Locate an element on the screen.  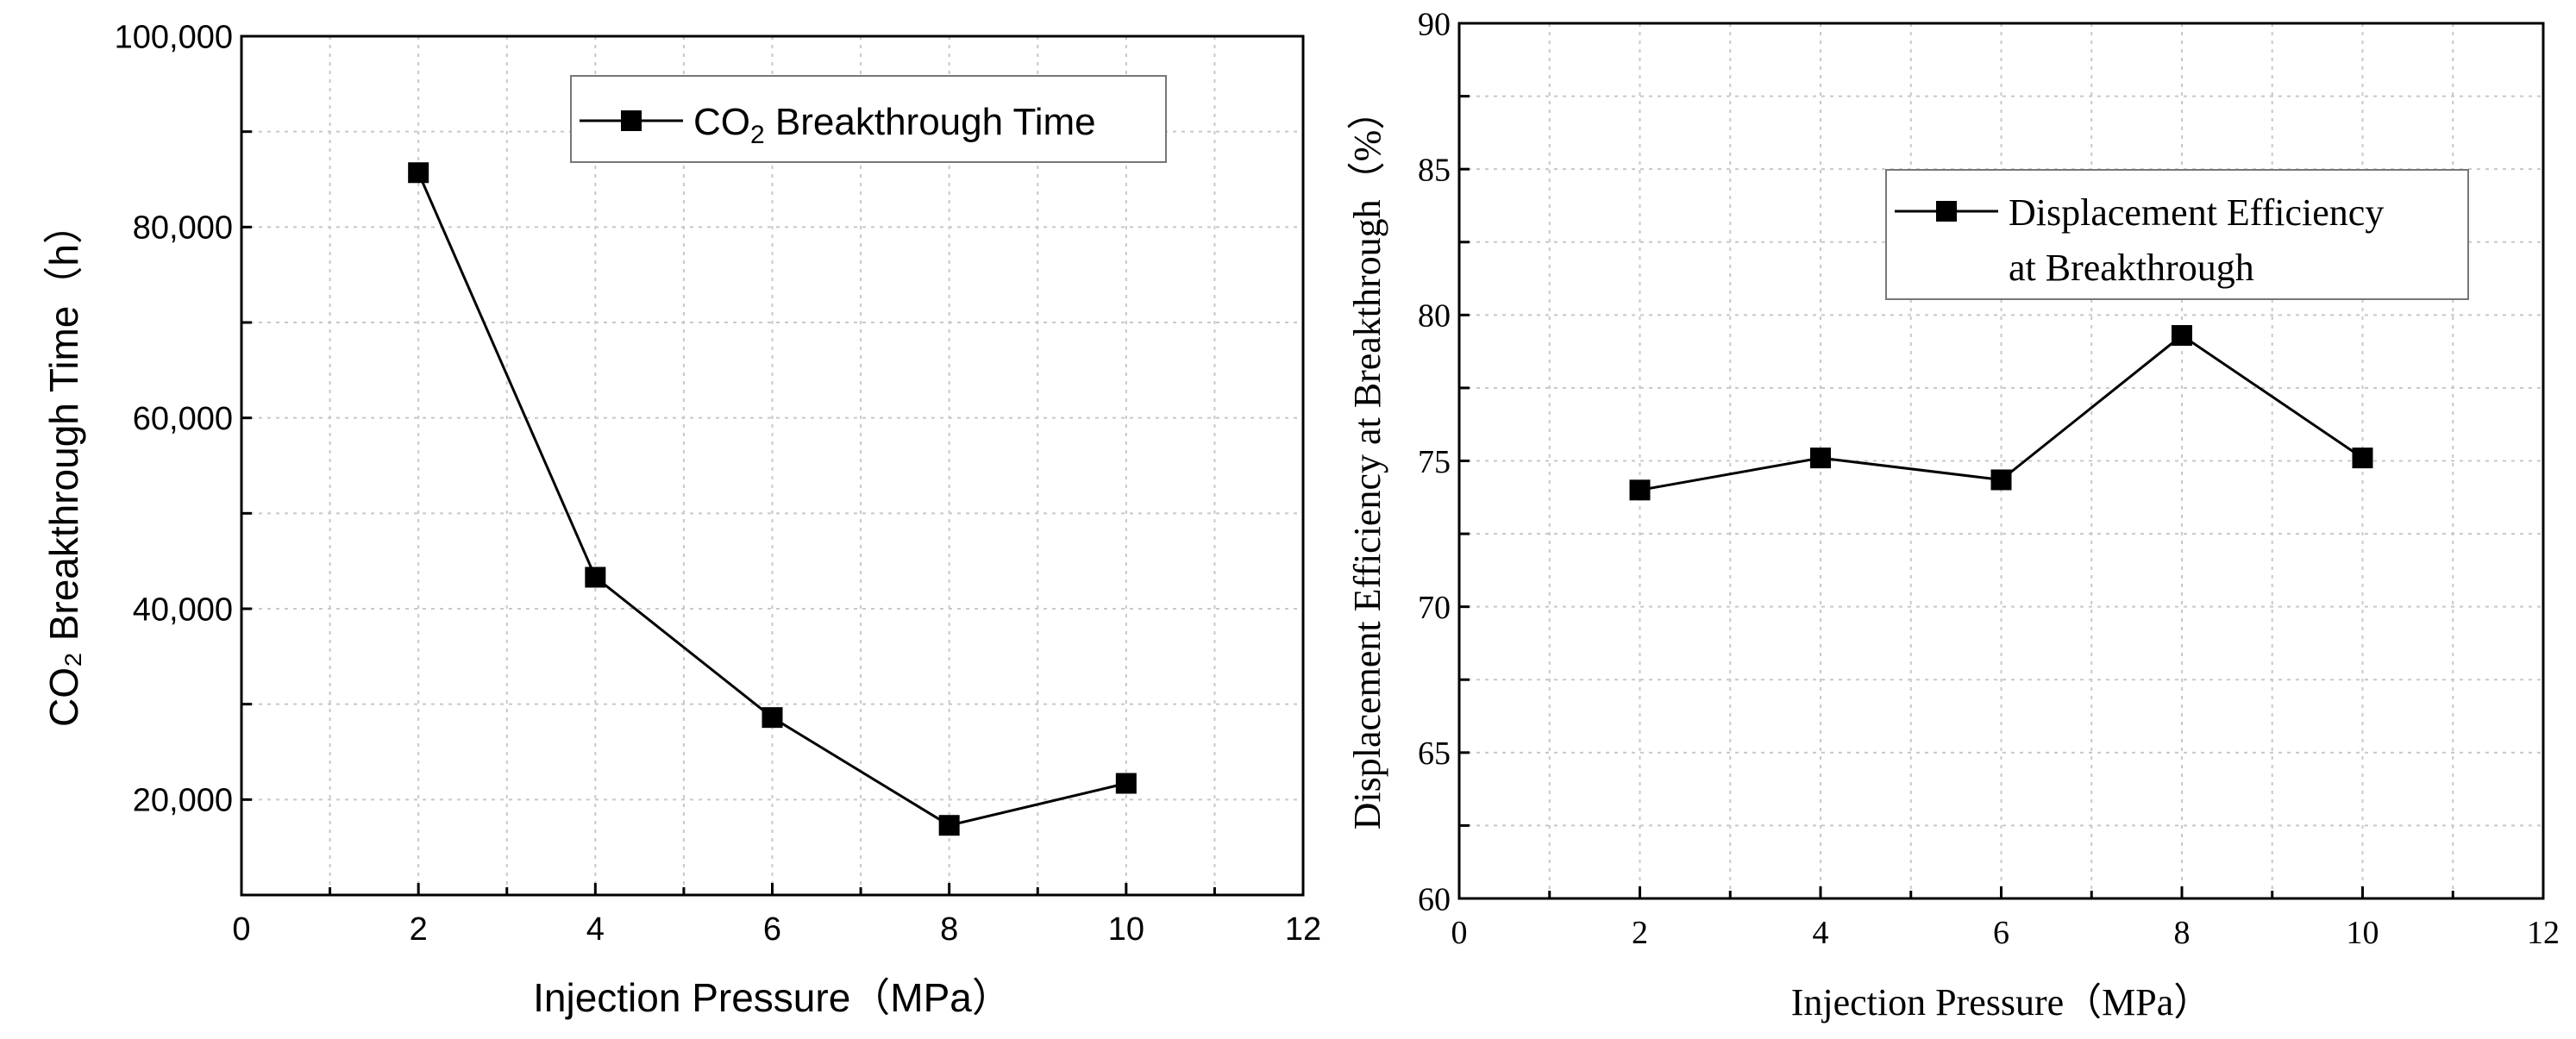
y-tick-label: 20,000 is located at coordinates (183, 801).